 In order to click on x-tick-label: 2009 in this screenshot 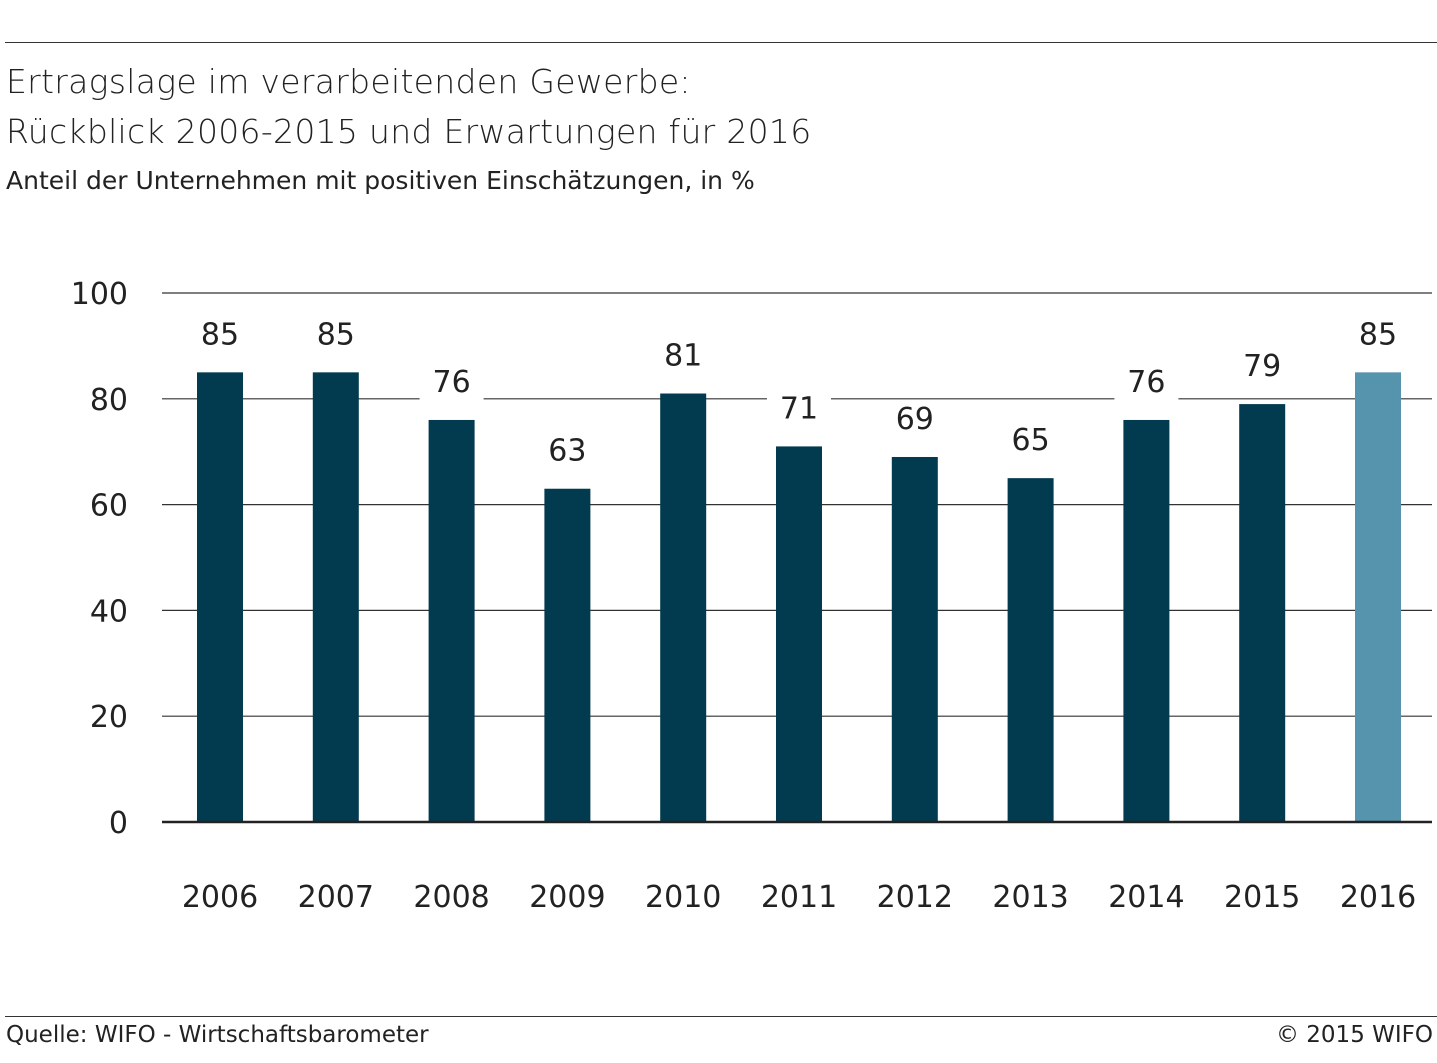, I will do `click(567, 897)`.